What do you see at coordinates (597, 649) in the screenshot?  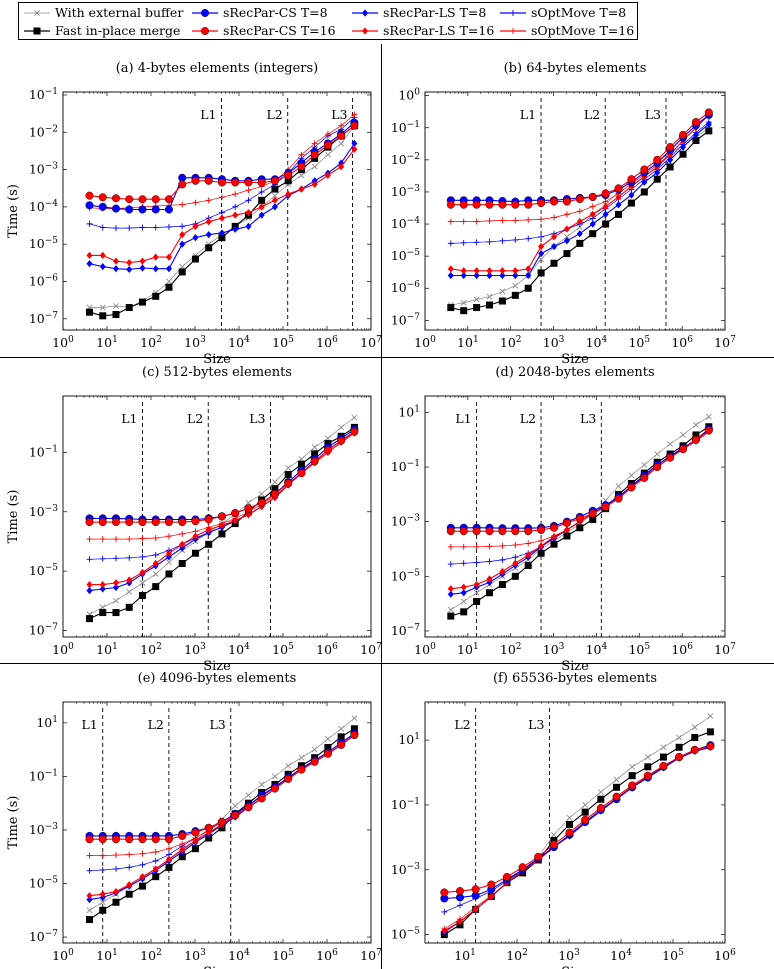 I see `x-tick-label: 104` at bounding box center [597, 649].